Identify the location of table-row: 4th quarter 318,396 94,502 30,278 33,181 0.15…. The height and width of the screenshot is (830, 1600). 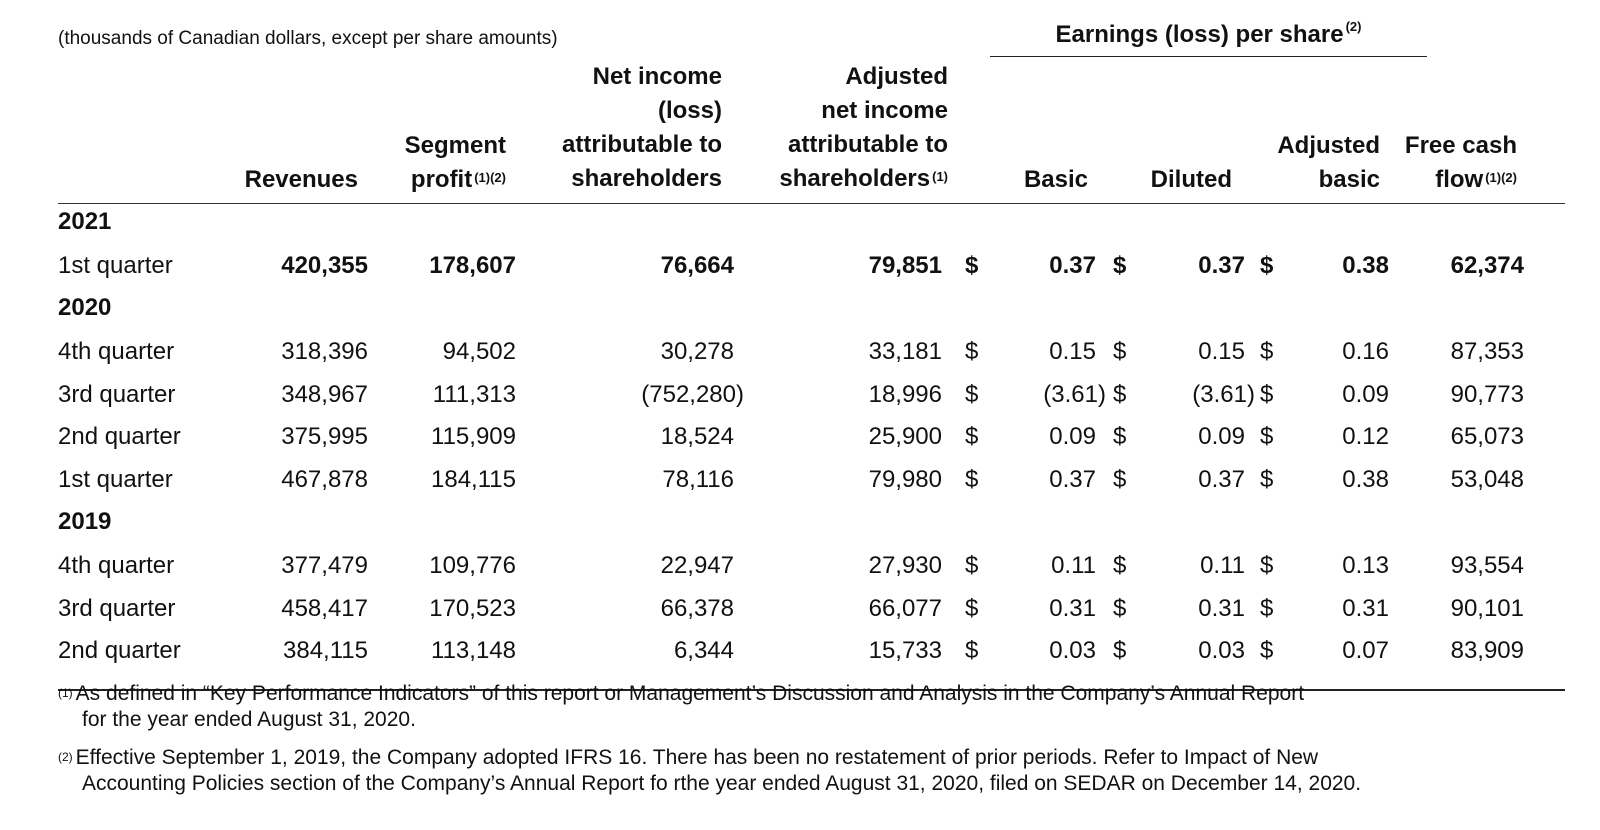
(800, 353).